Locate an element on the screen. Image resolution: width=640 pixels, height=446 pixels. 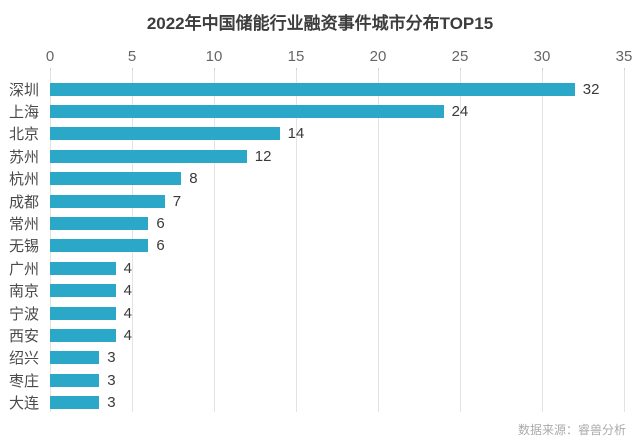
bar-row: 上海 24 is located at coordinates (320, 111).